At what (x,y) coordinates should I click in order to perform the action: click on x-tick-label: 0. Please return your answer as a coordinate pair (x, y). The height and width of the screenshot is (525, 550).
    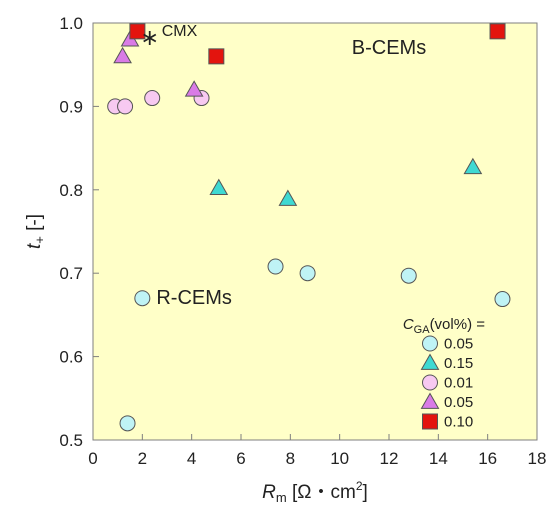
    Looking at the image, I should click on (92, 458).